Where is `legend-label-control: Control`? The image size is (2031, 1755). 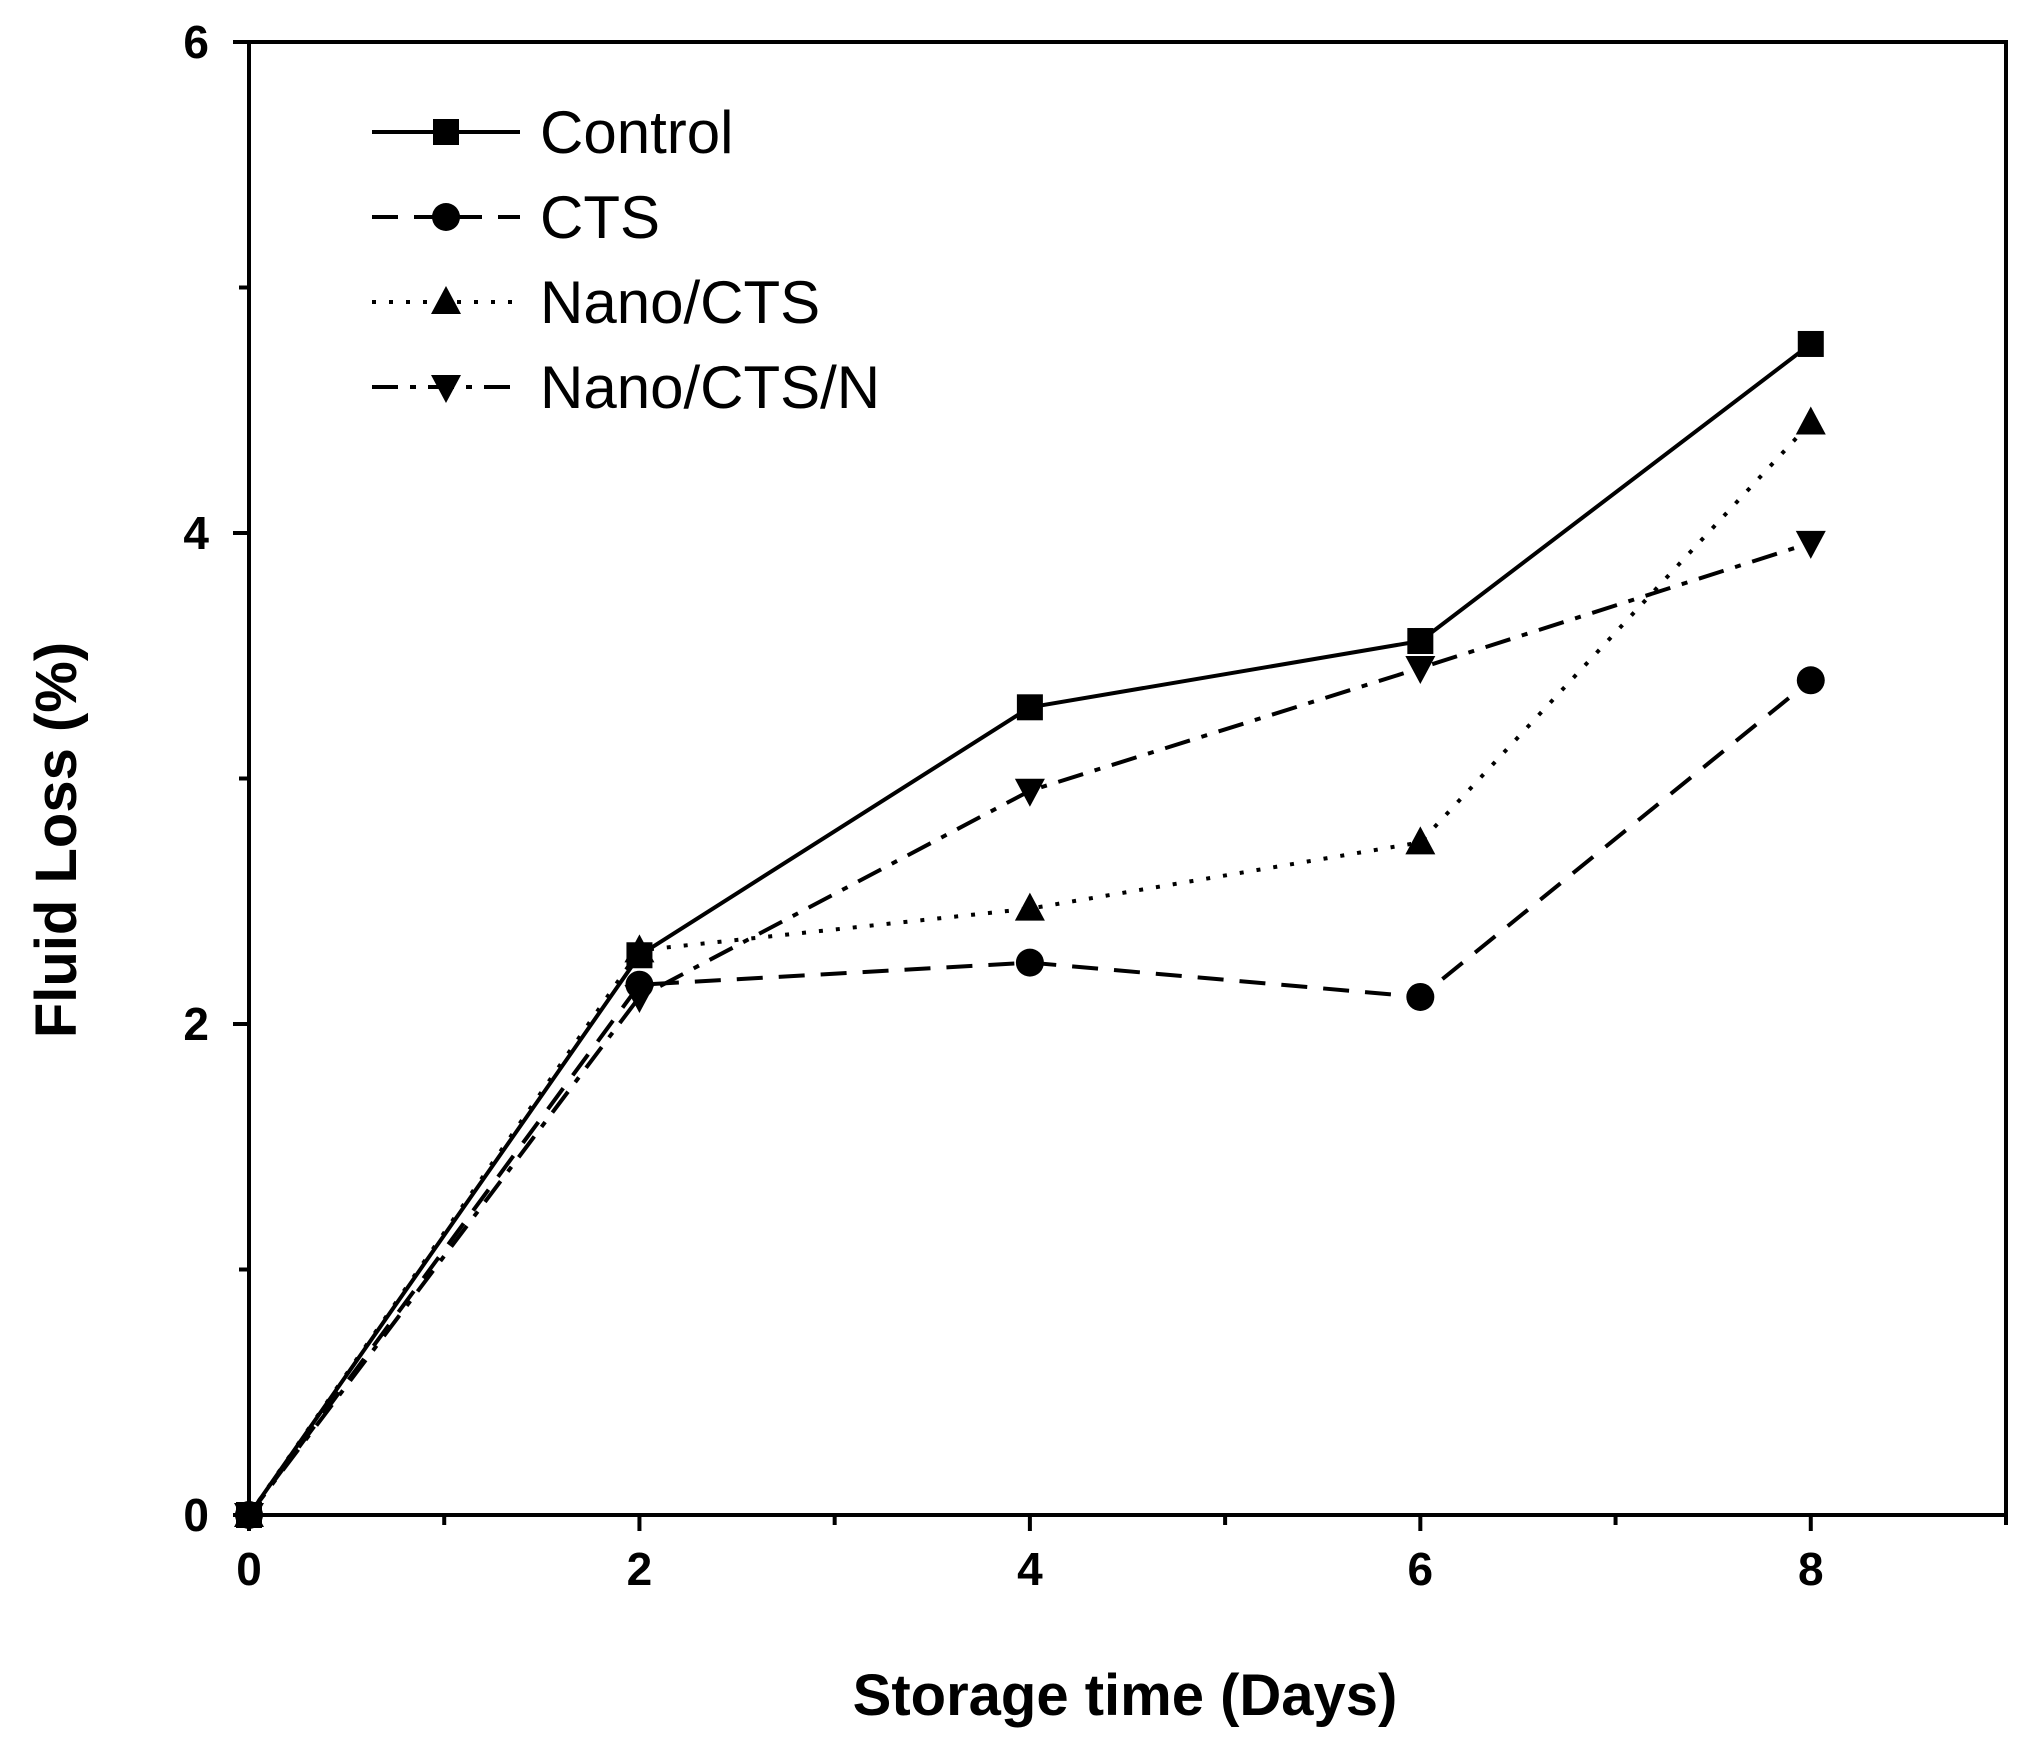 legend-label-control: Control is located at coordinates (636, 132).